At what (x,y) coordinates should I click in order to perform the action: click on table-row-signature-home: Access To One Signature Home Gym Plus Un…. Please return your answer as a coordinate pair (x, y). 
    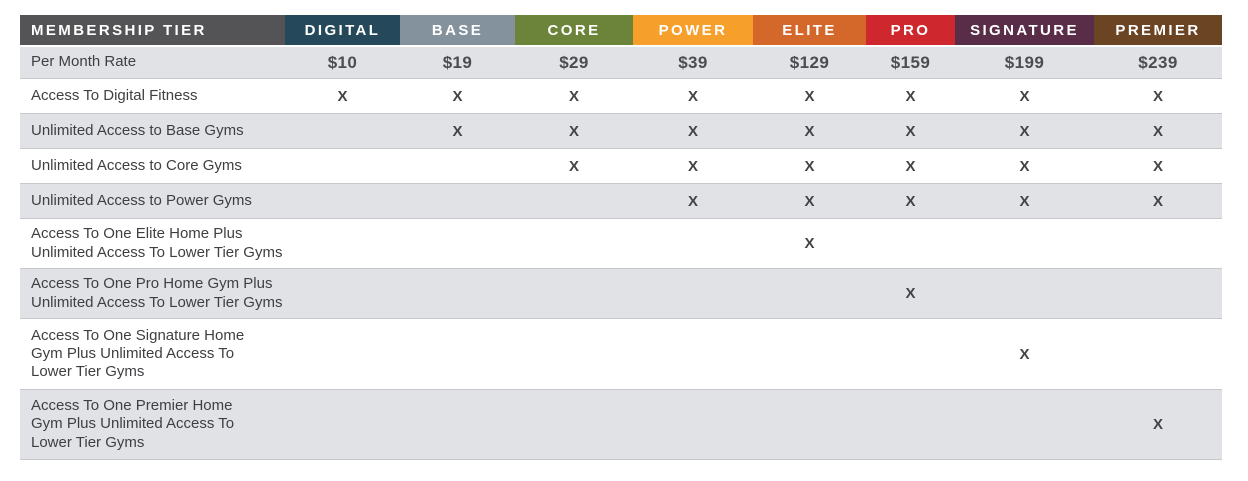
    Looking at the image, I should click on (621, 353).